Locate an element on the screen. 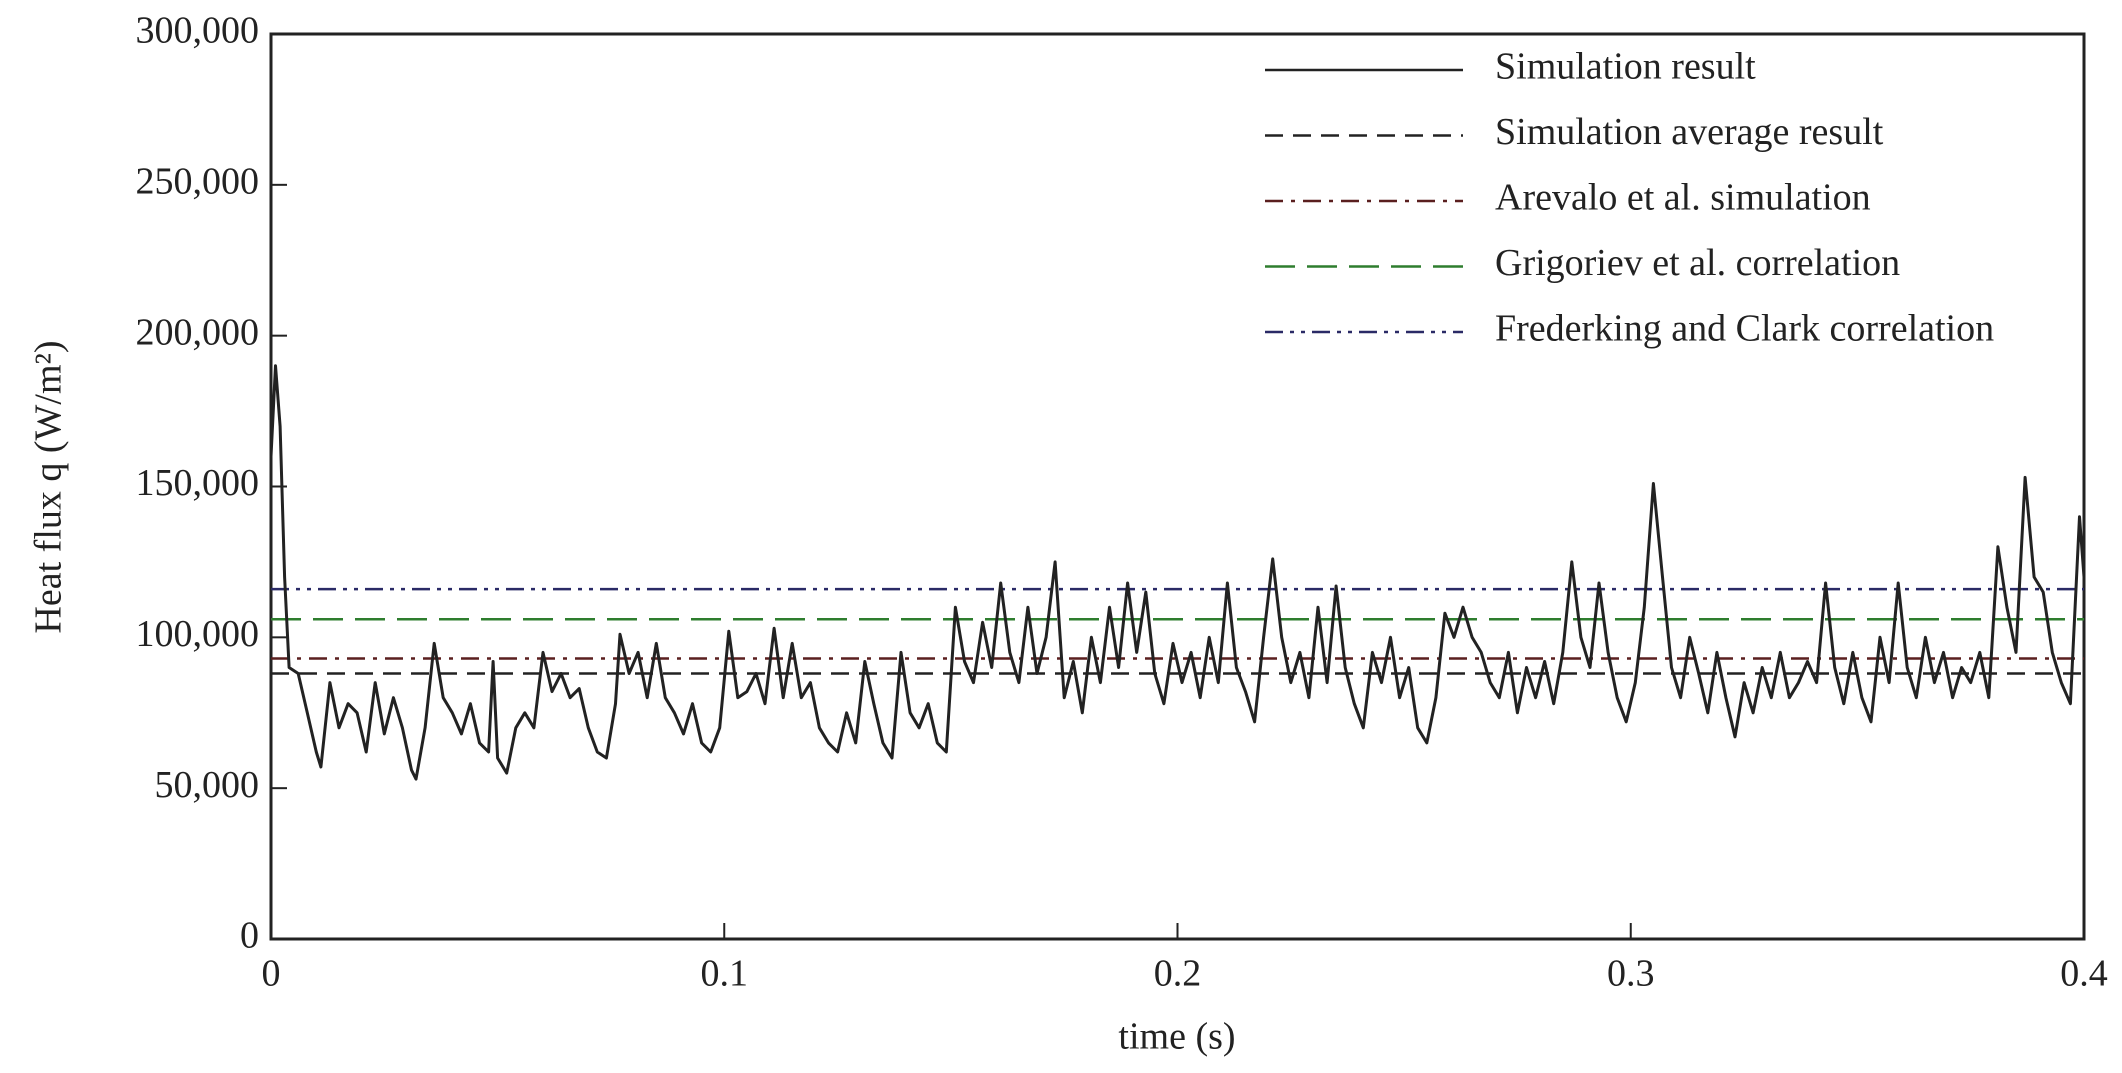 The width and height of the screenshot is (2122, 1073). y-tick-label: 100,000 is located at coordinates (198, 634).